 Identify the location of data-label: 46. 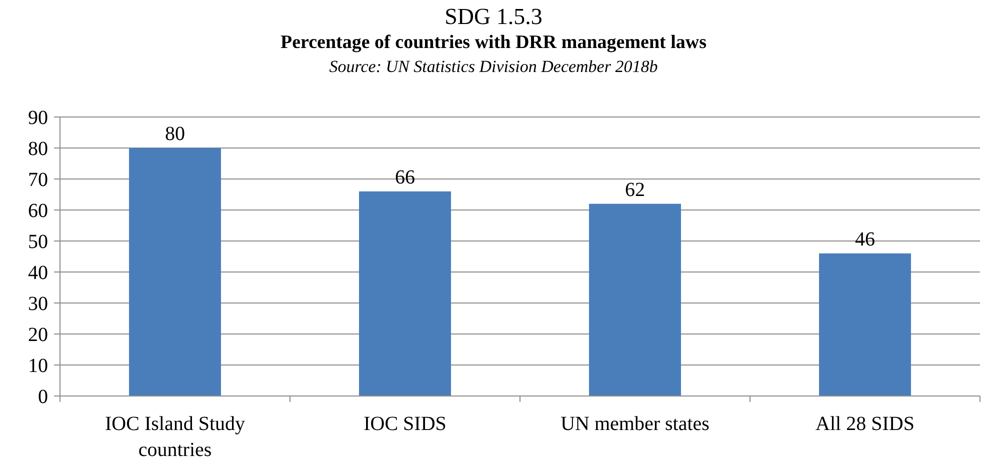
(865, 239).